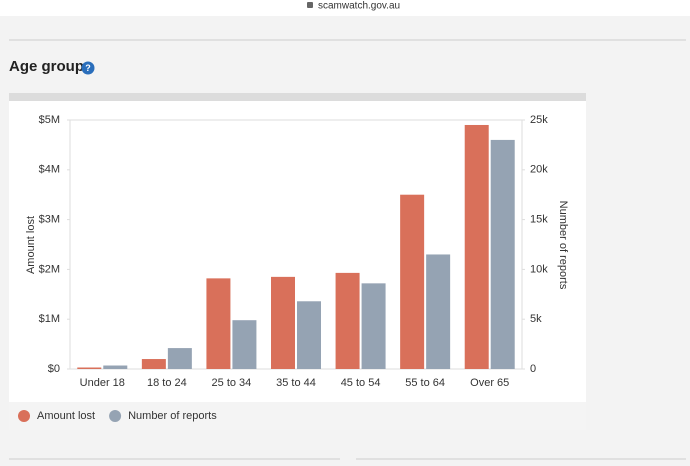  I want to click on lock-icon, so click(310, 5).